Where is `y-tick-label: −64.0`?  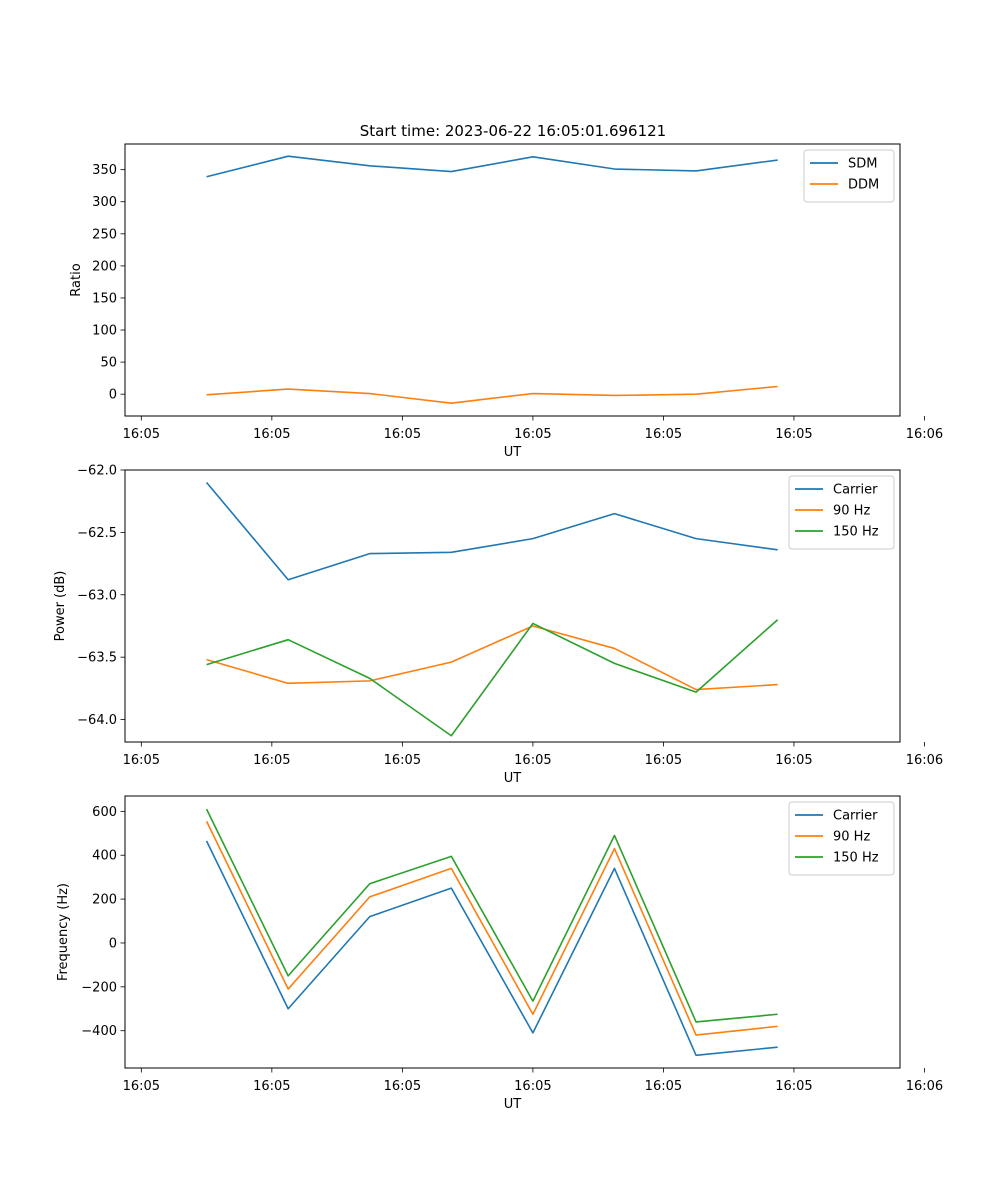
y-tick-label: −64.0 is located at coordinates (97, 720).